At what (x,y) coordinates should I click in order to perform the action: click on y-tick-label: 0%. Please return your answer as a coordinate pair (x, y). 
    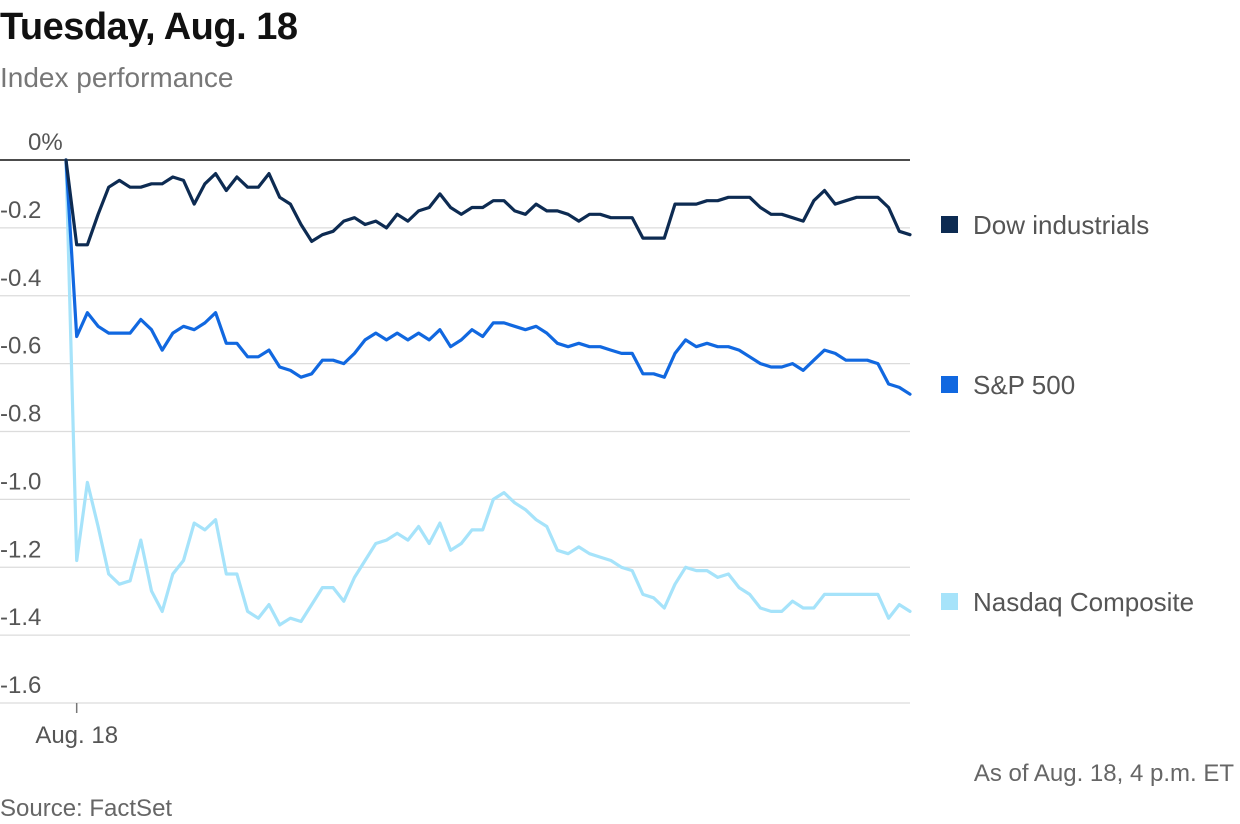
    Looking at the image, I should click on (45, 142).